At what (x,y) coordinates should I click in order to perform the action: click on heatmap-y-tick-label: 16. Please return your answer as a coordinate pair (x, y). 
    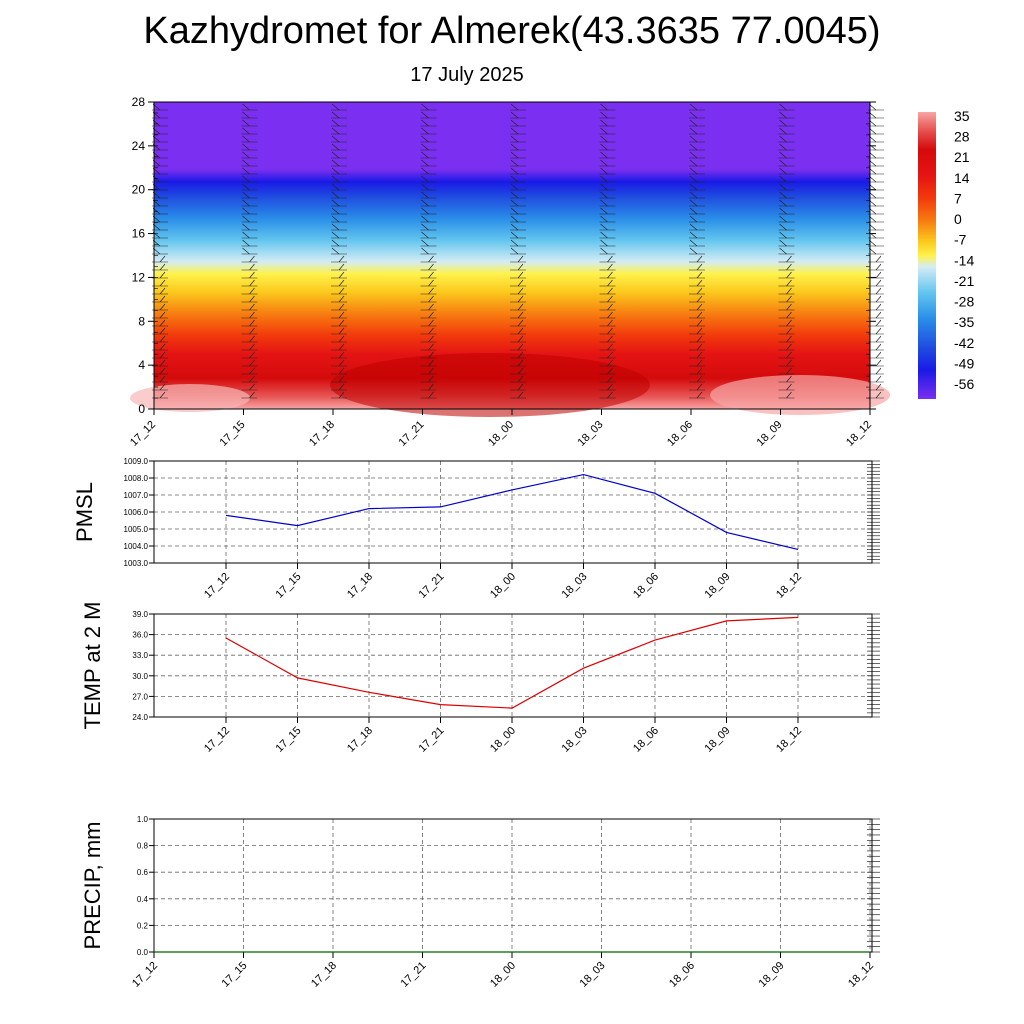
    Looking at the image, I should click on (139, 234).